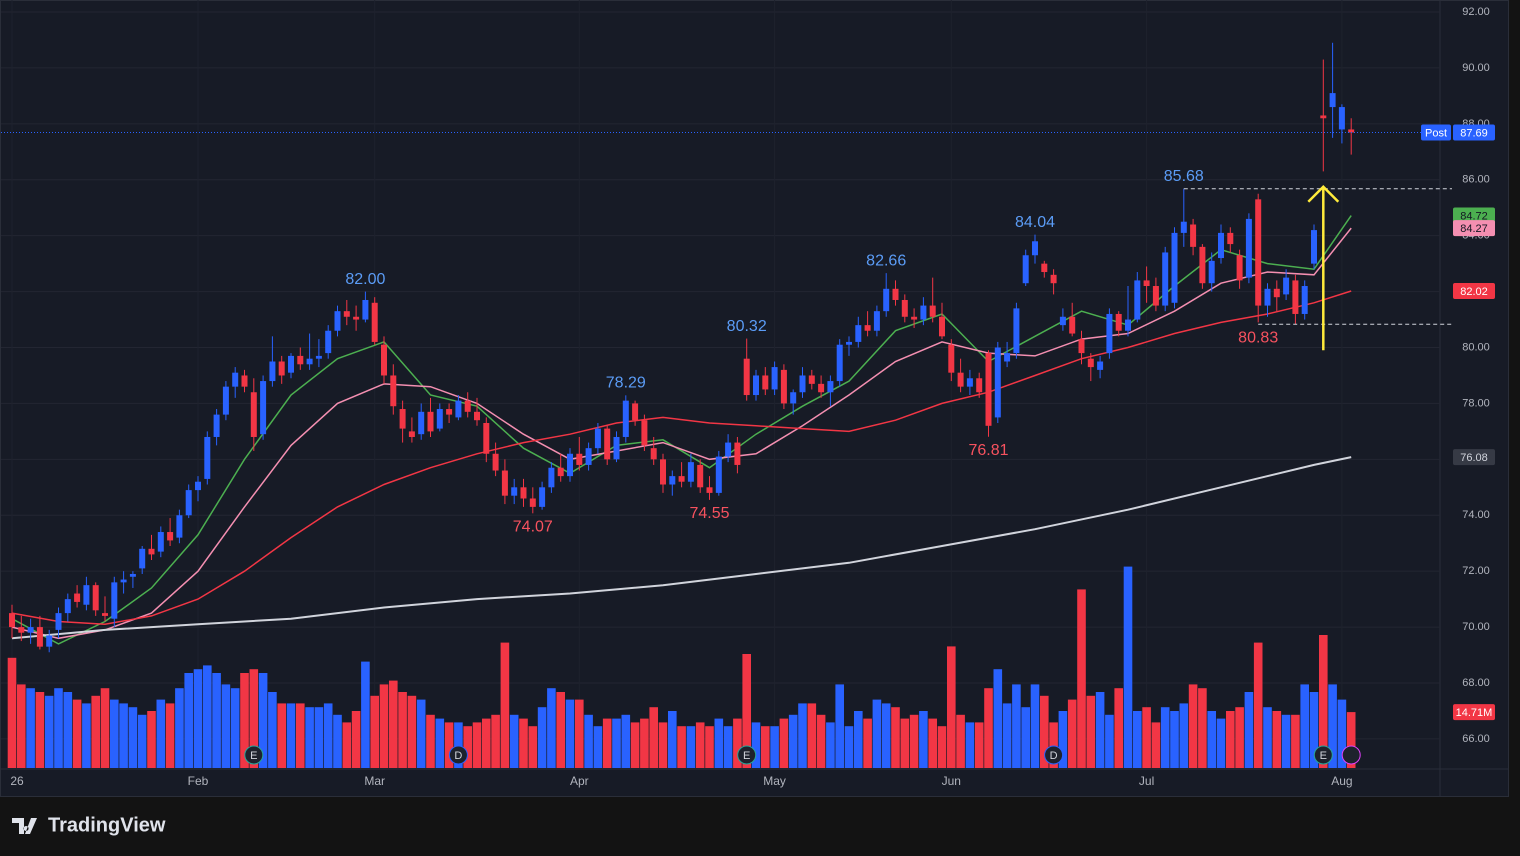  What do you see at coordinates (458, 756) in the screenshot?
I see `event-label: D` at bounding box center [458, 756].